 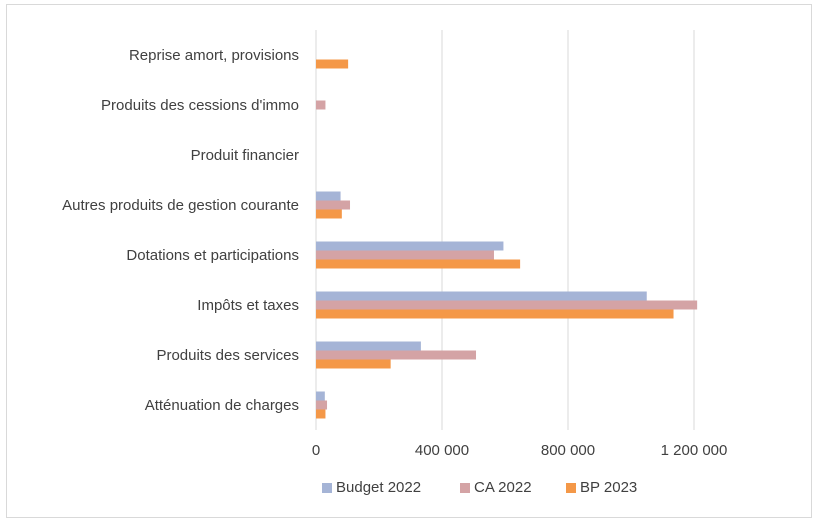 I want to click on bar-ca-2022-attenuation-de-charges, so click(x=322, y=405).